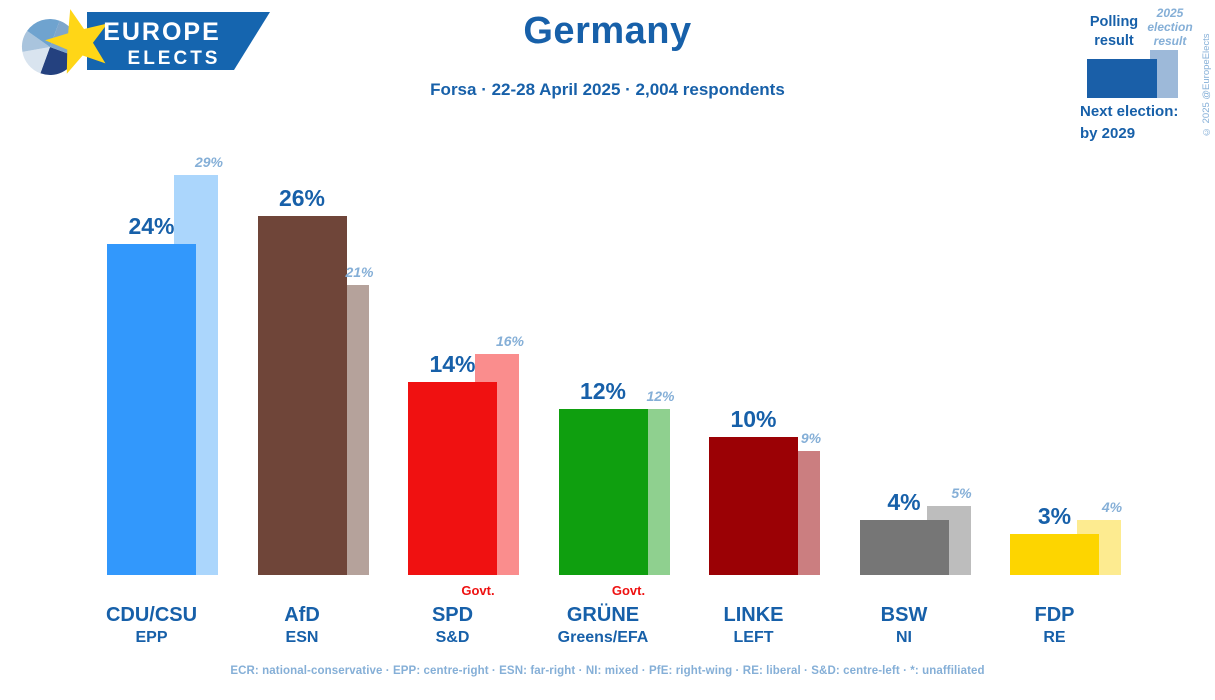 This screenshot has height=700, width=1215. I want to click on europe-elects-logo: EUROPE ELECTS, so click(145, 42).